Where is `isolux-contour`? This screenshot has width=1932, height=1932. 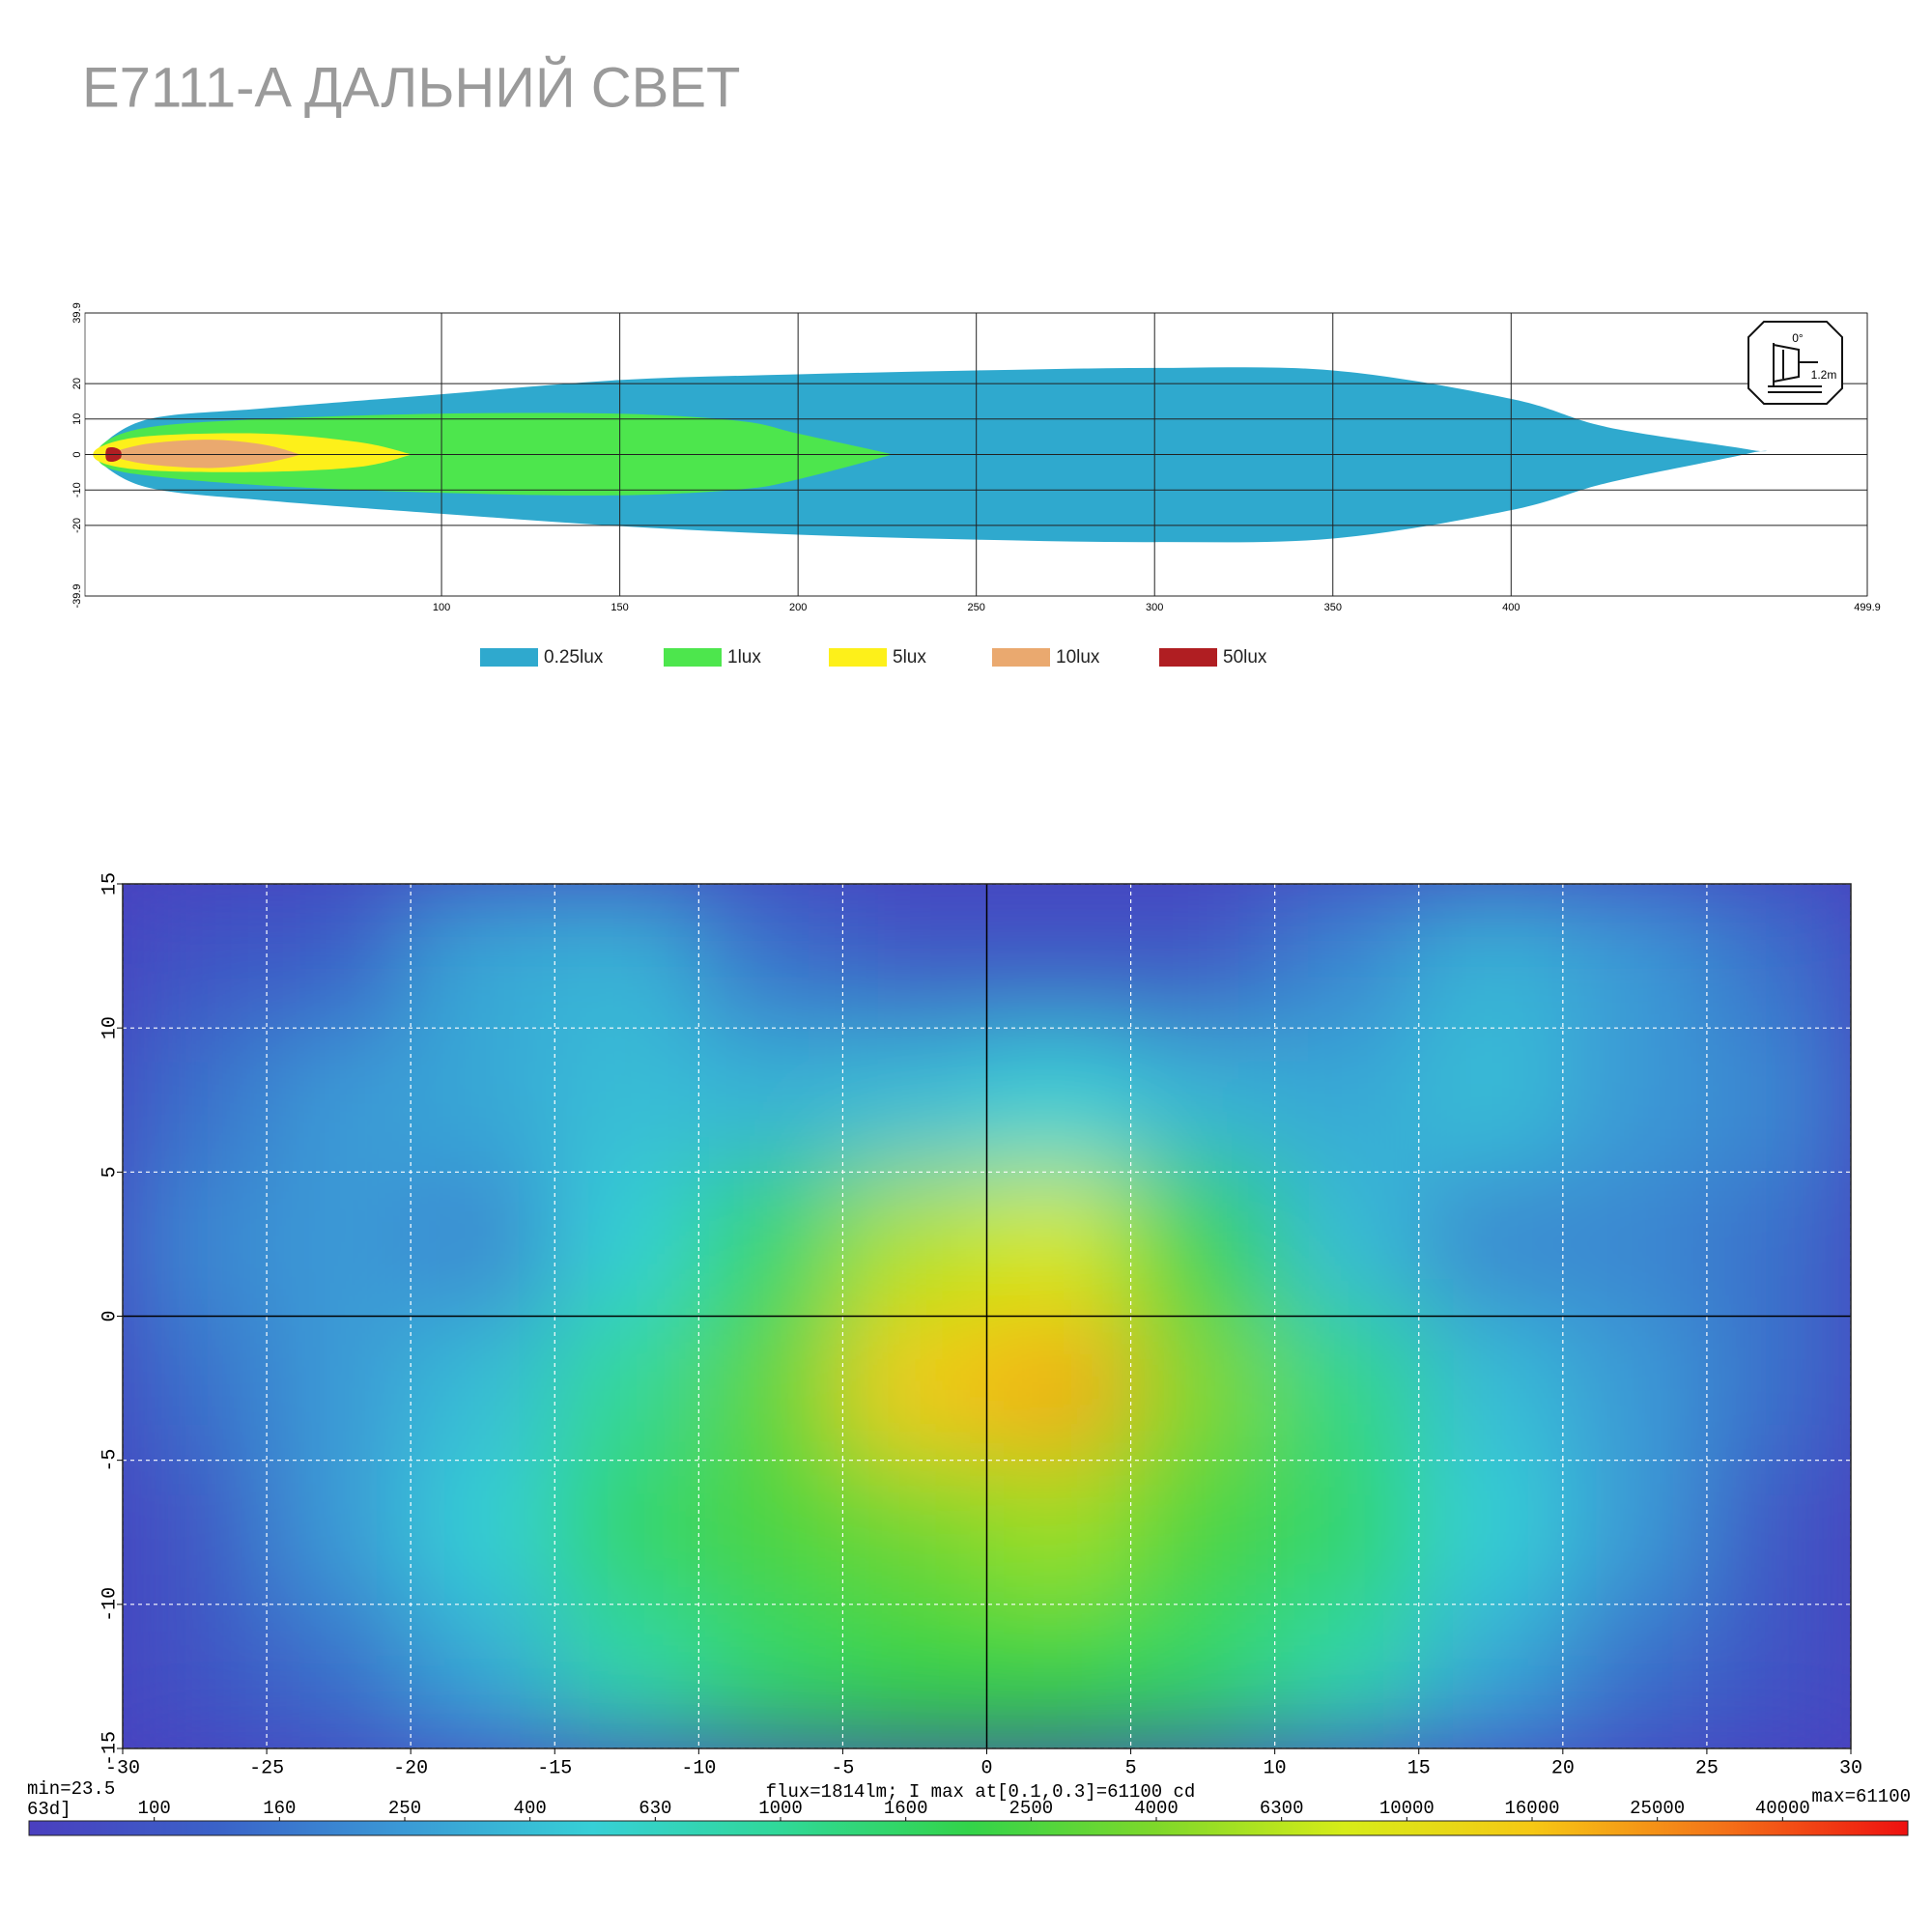 isolux-contour is located at coordinates (203, 454).